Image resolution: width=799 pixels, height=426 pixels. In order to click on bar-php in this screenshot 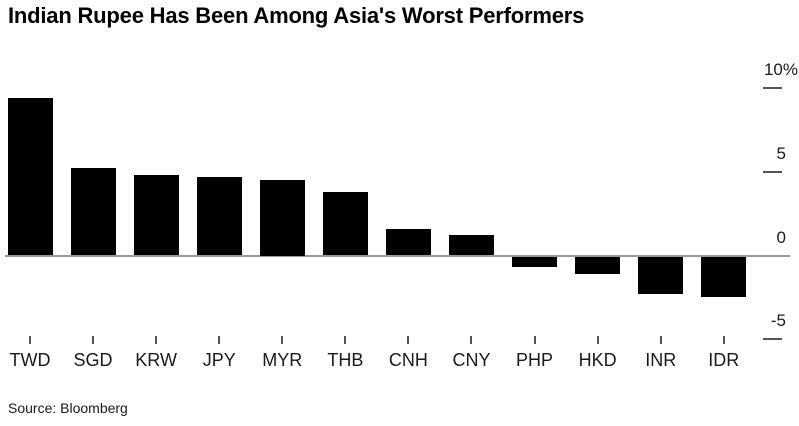, I will do `click(535, 262)`.